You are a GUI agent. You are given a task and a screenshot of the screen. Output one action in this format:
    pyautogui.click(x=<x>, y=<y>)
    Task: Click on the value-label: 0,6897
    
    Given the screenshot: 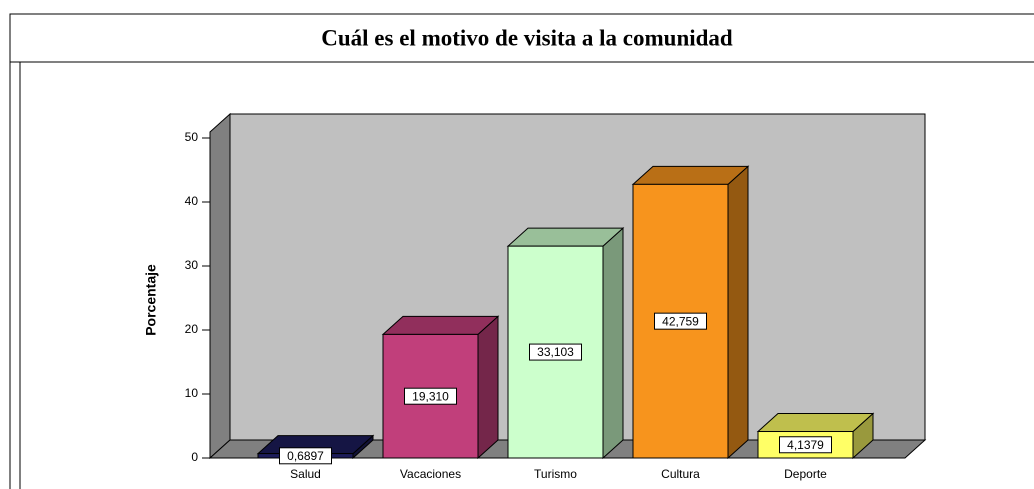 What is the action you would take?
    pyautogui.click(x=305, y=456)
    